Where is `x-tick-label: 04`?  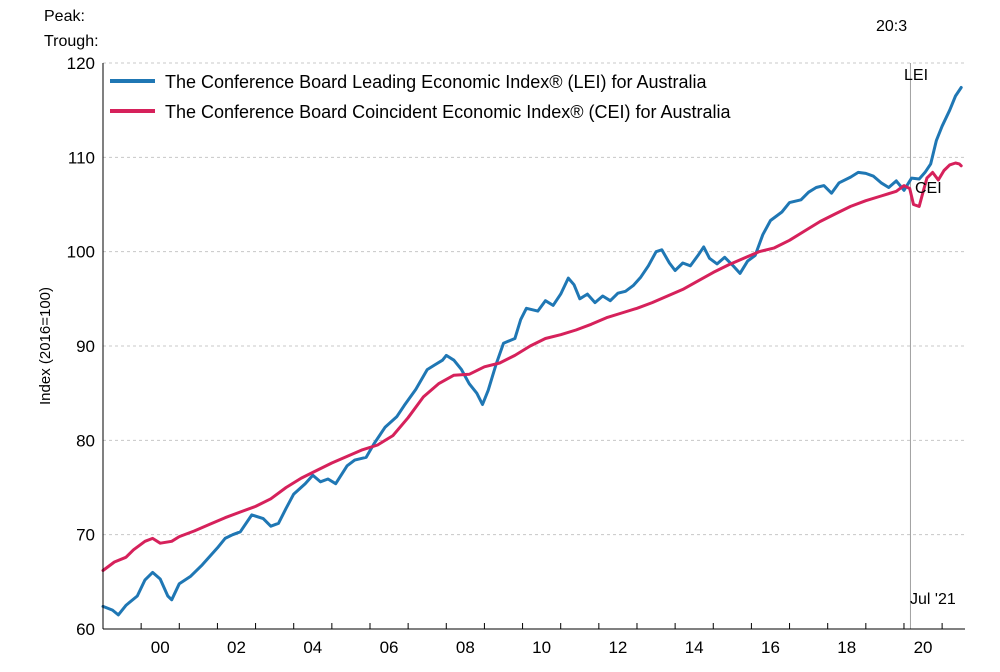
x-tick-label: 04 is located at coordinates (312, 647).